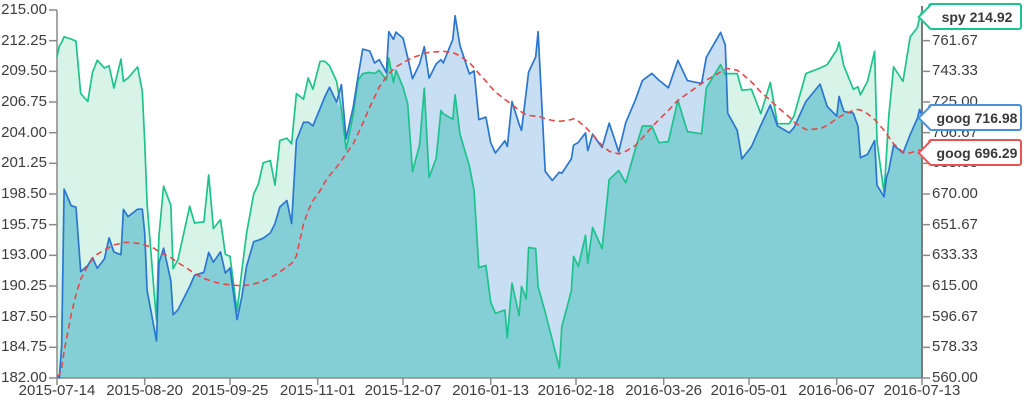 The height and width of the screenshot is (400, 1024). What do you see at coordinates (317, 390) in the screenshot?
I see `x-axis-tick-label: 2015-11-01` at bounding box center [317, 390].